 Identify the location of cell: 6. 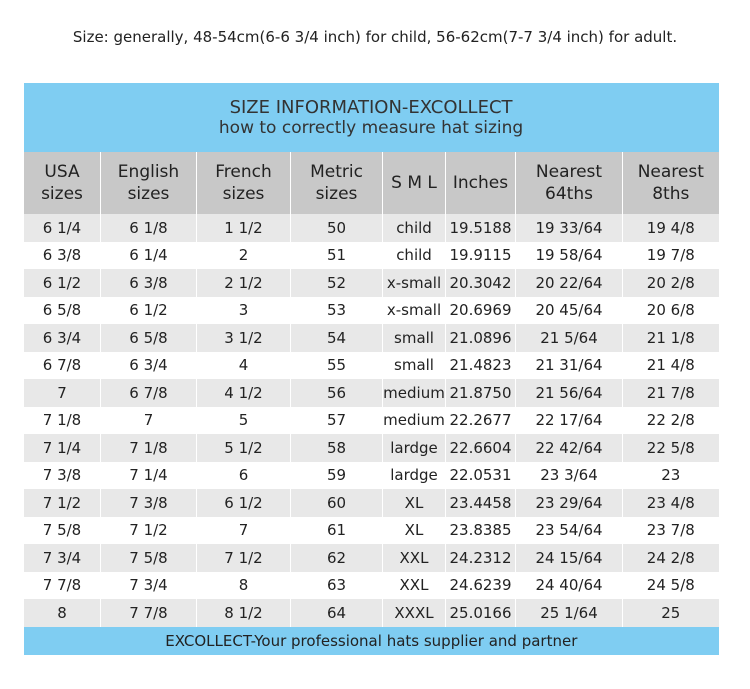
(243, 475).